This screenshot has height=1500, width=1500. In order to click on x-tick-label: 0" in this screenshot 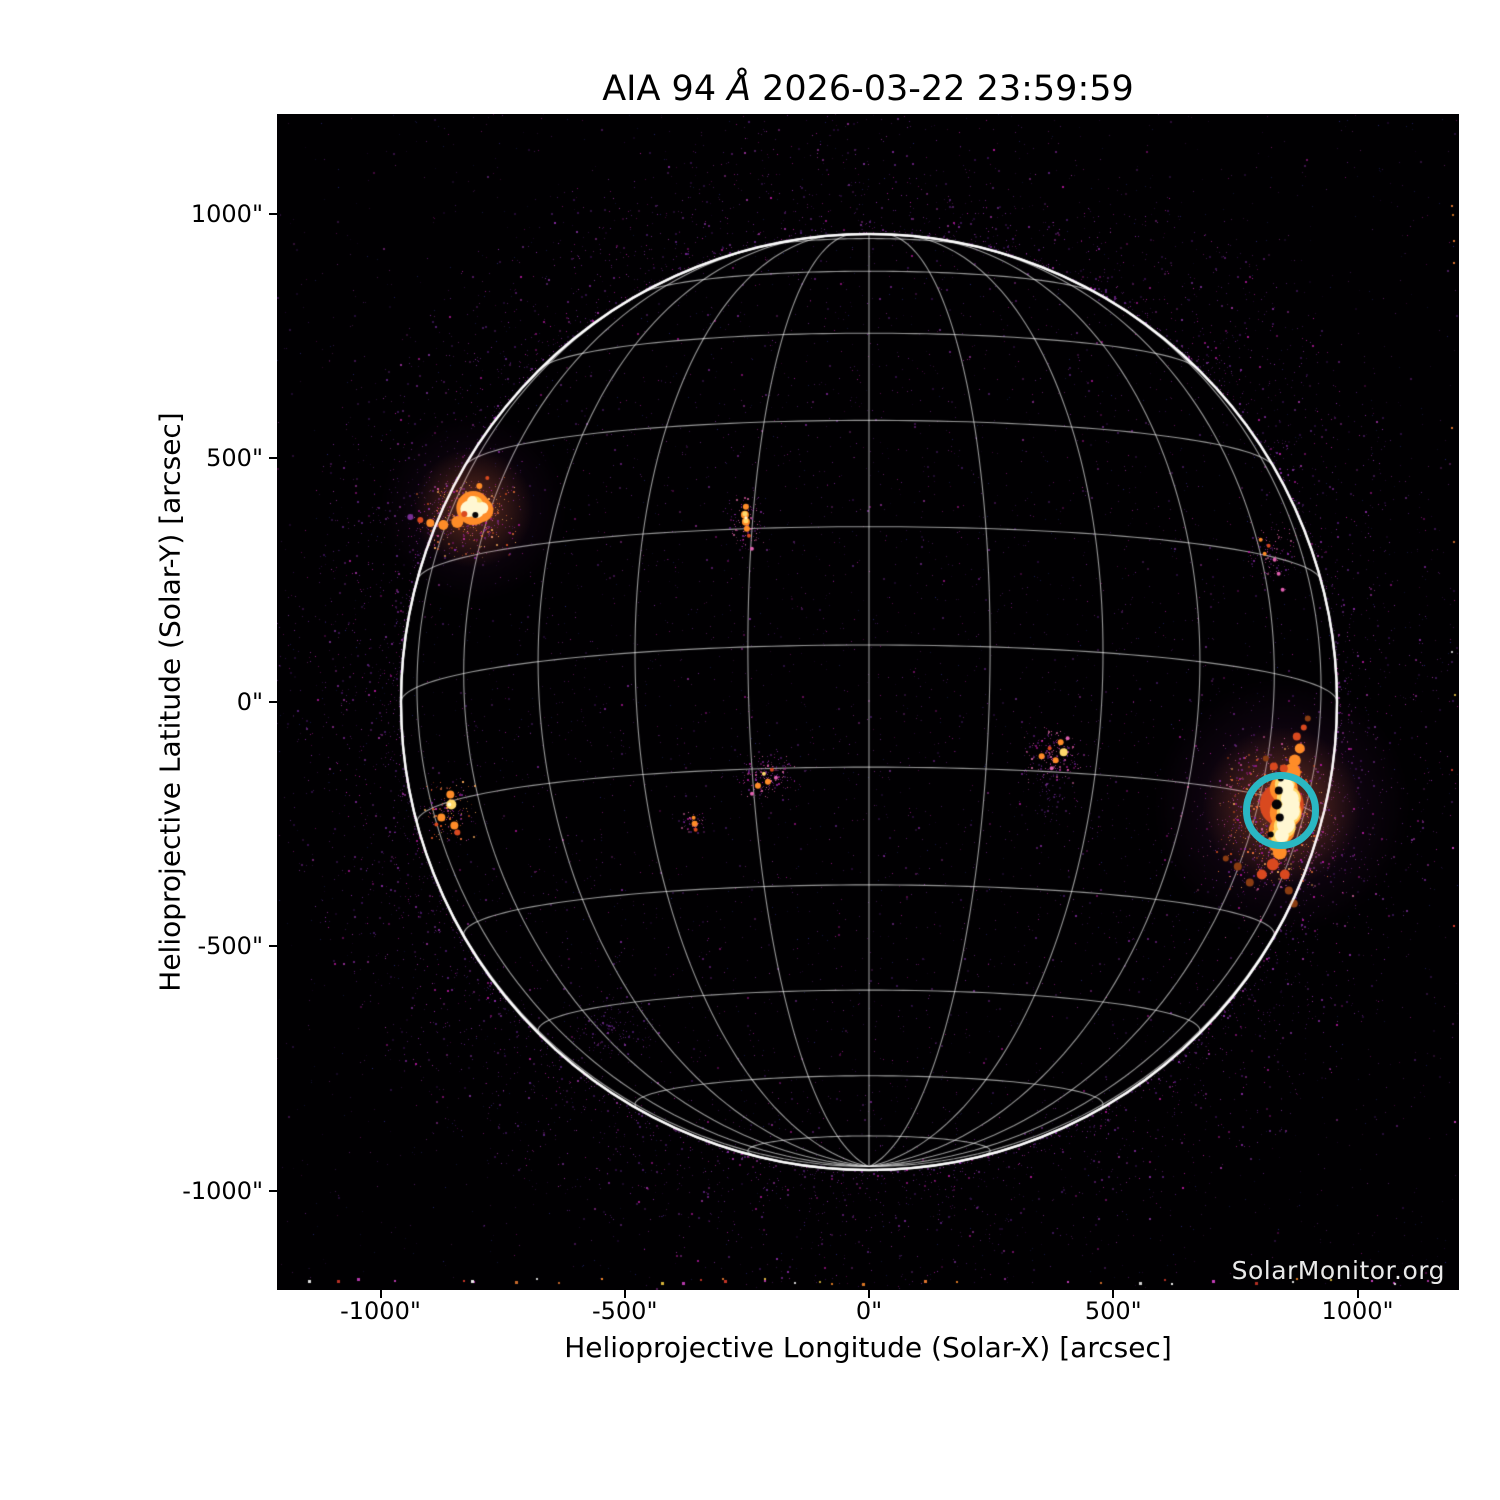, I will do `click(869, 1311)`.